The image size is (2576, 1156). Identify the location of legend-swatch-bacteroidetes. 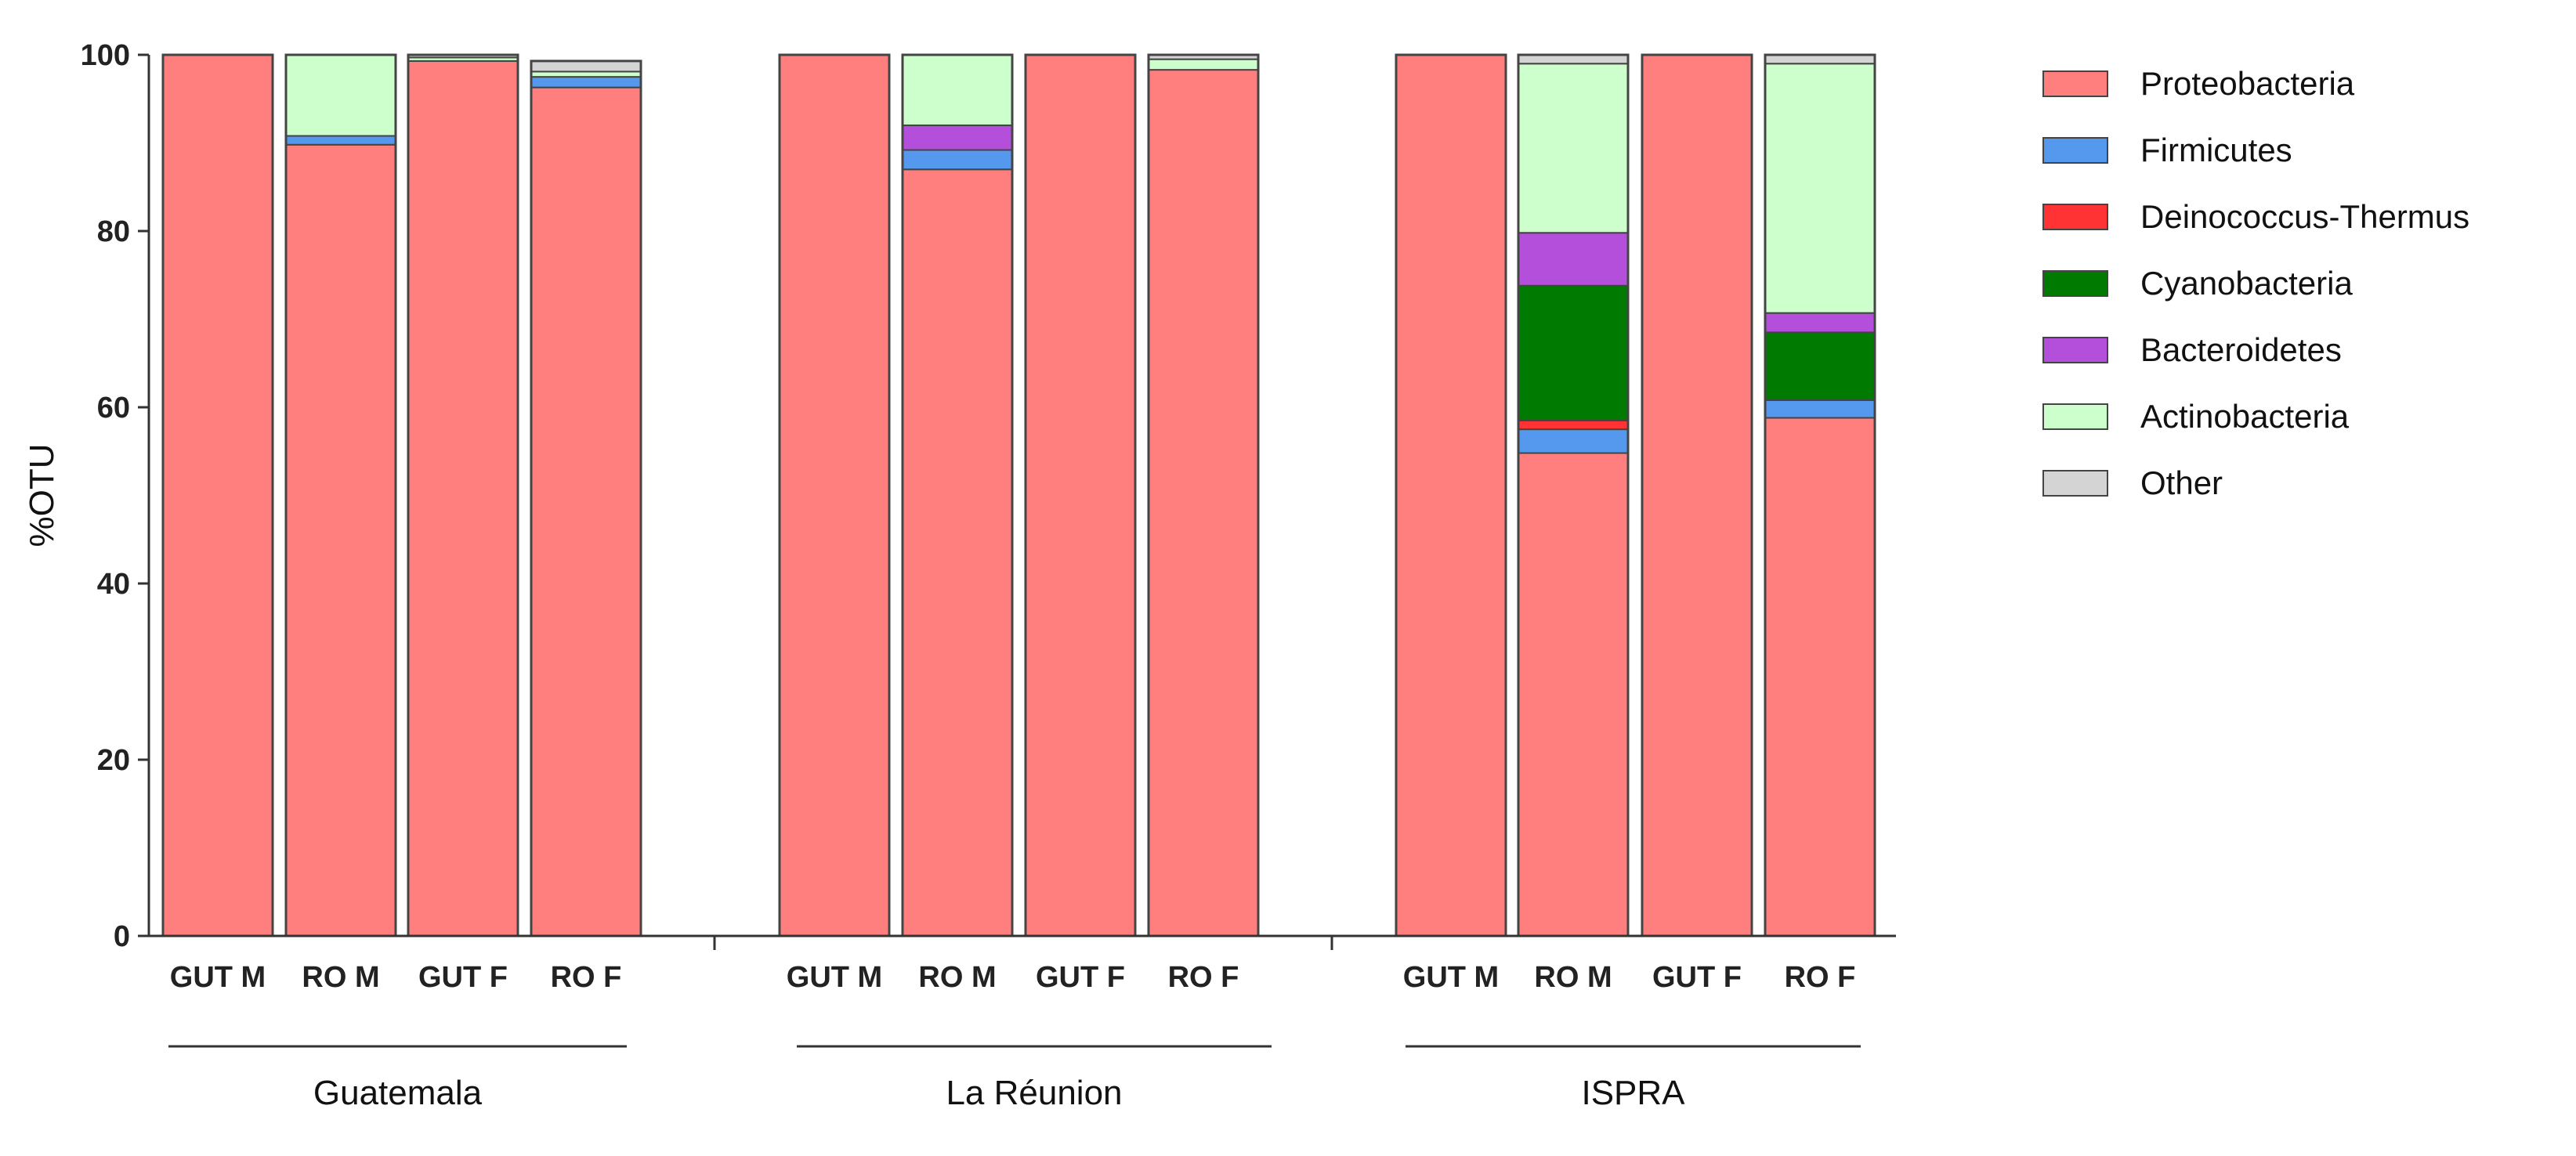
(2075, 350).